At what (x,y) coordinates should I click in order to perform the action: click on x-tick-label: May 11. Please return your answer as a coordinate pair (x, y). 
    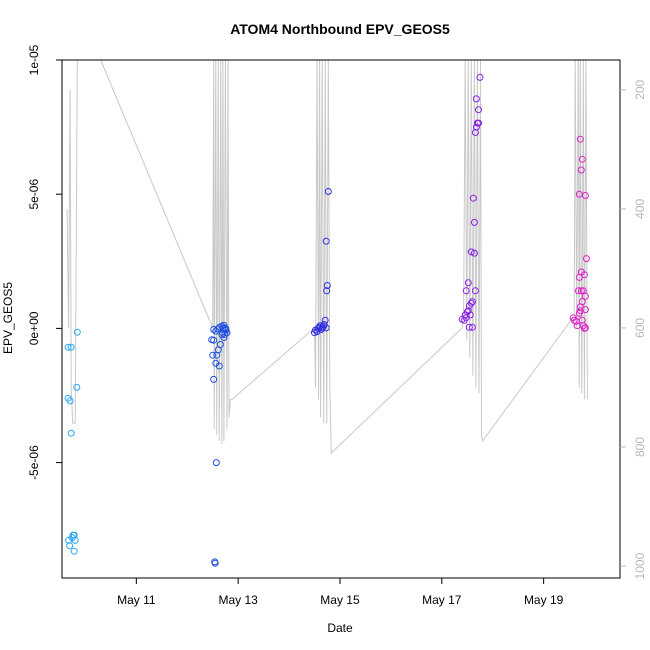
    Looking at the image, I should click on (136, 600).